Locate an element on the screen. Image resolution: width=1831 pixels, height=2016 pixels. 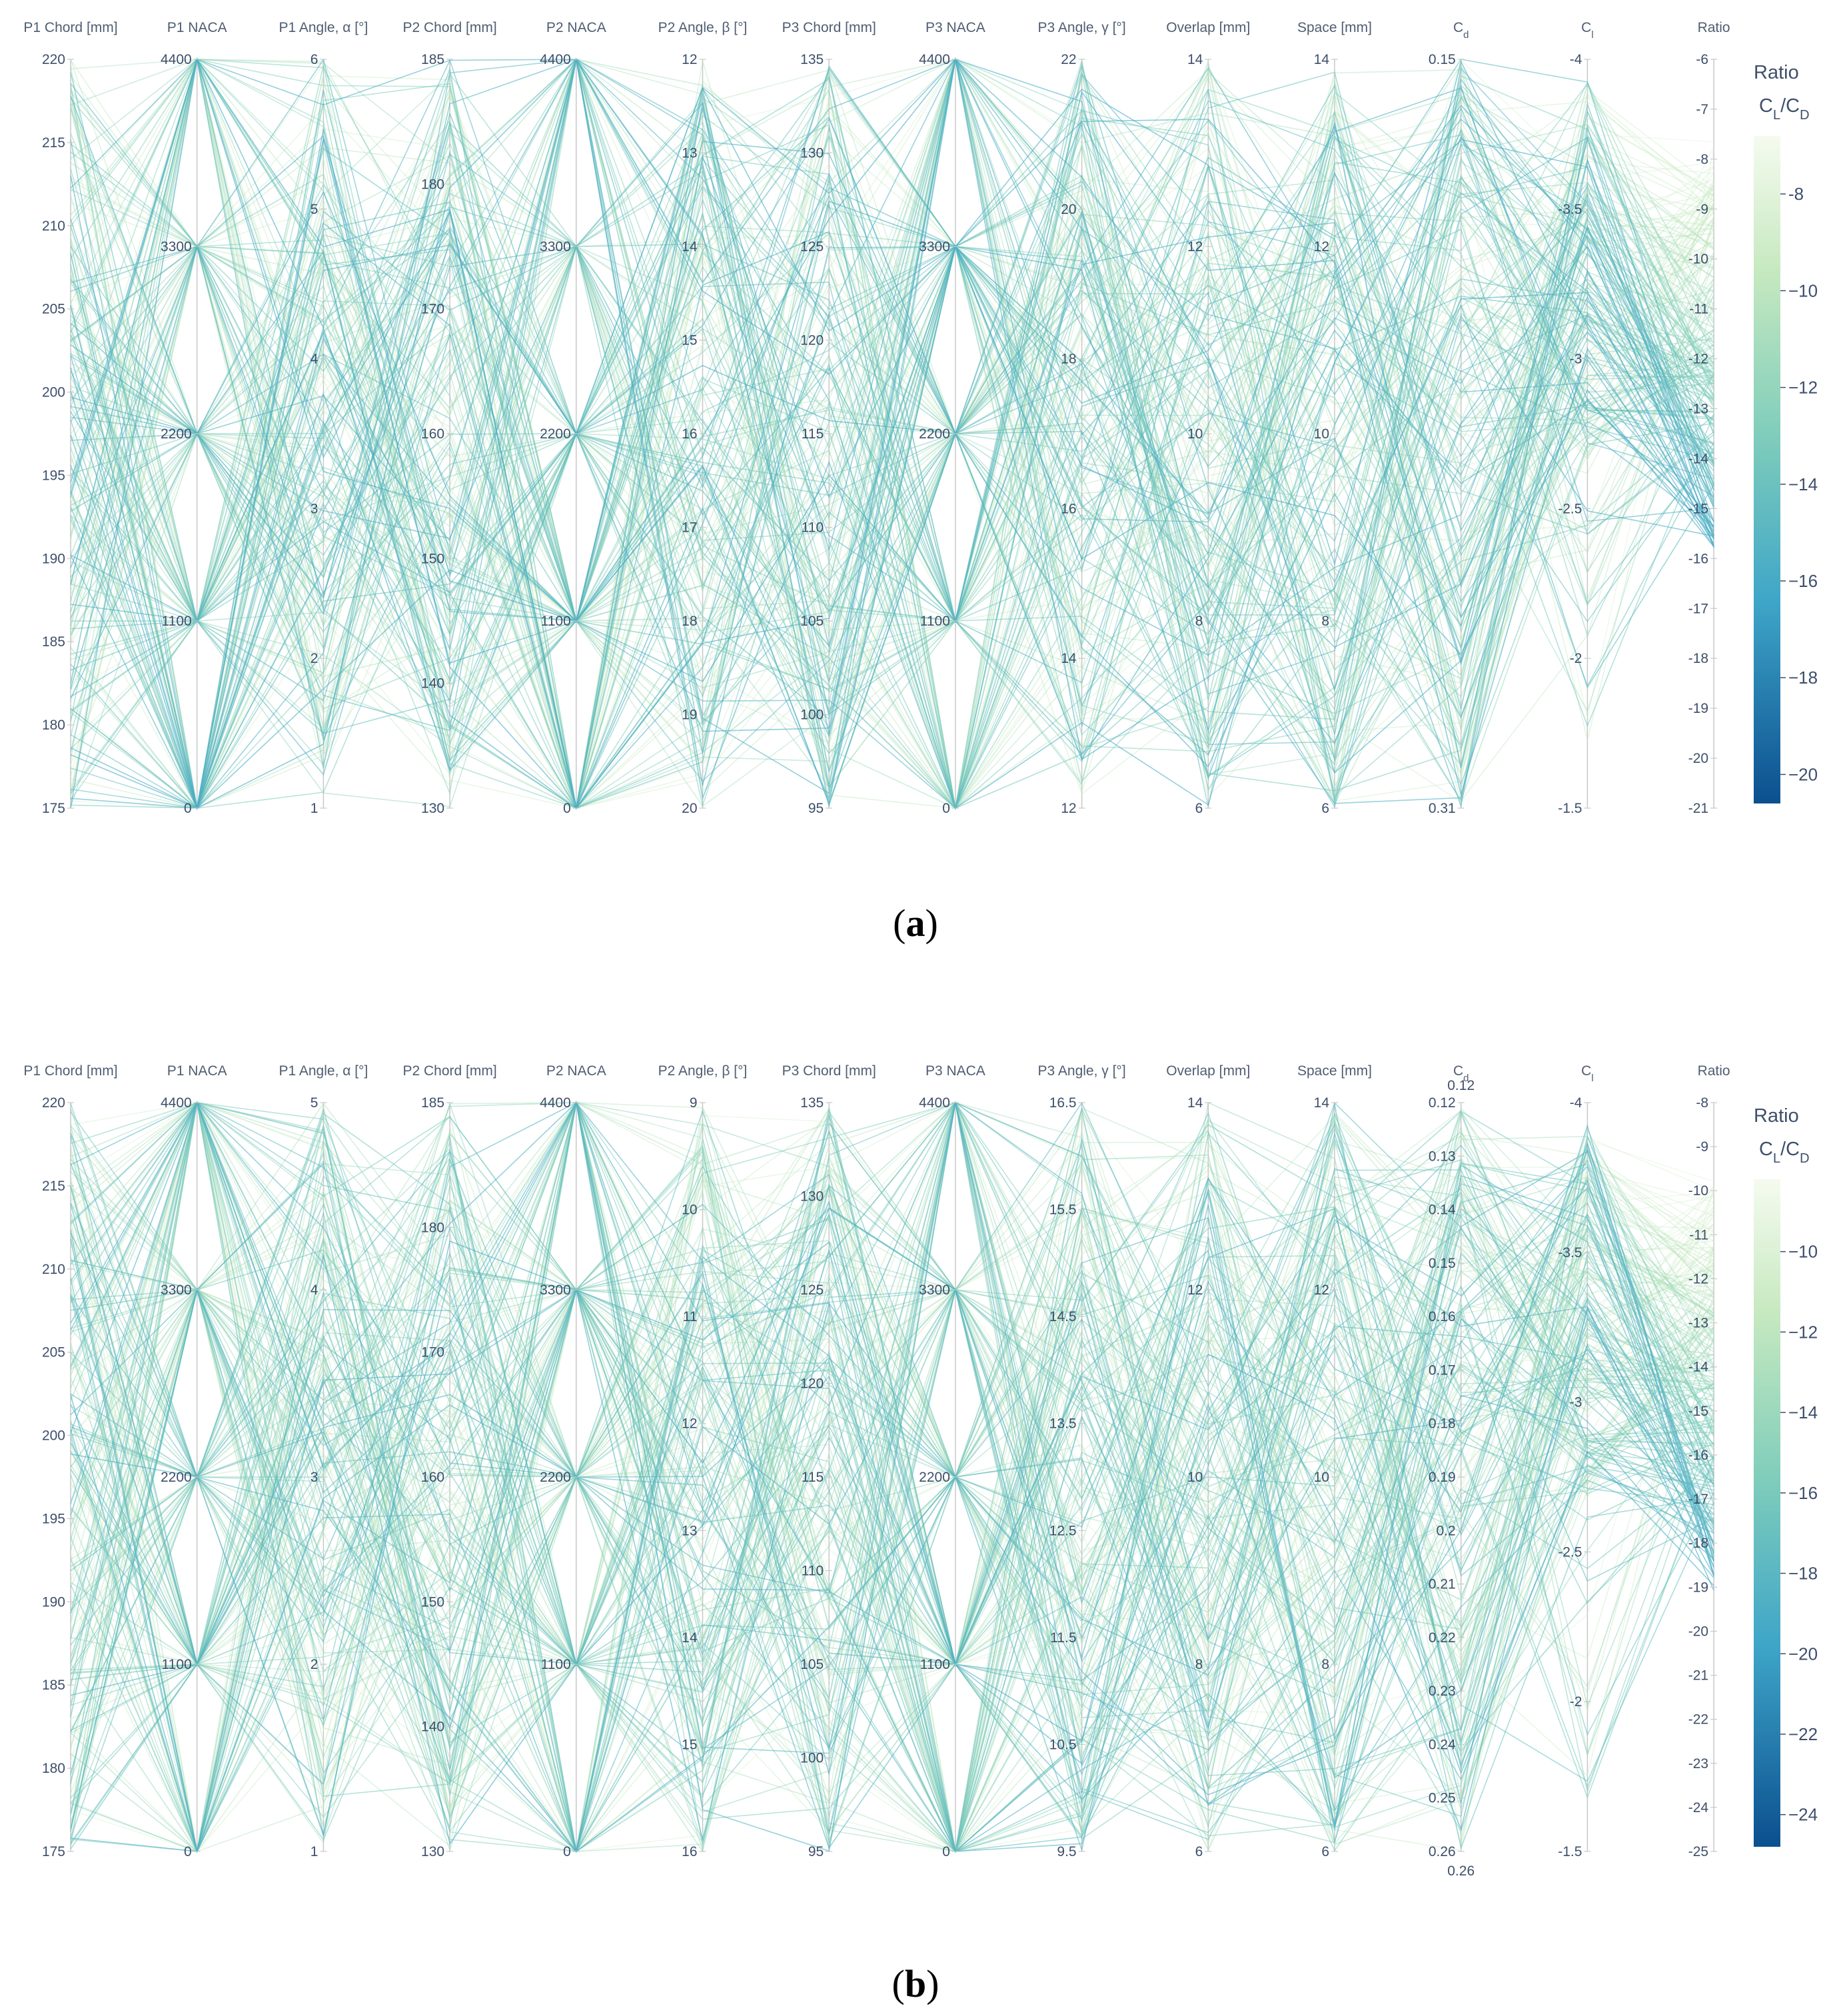
tick-label: 3 is located at coordinates (314, 1477).